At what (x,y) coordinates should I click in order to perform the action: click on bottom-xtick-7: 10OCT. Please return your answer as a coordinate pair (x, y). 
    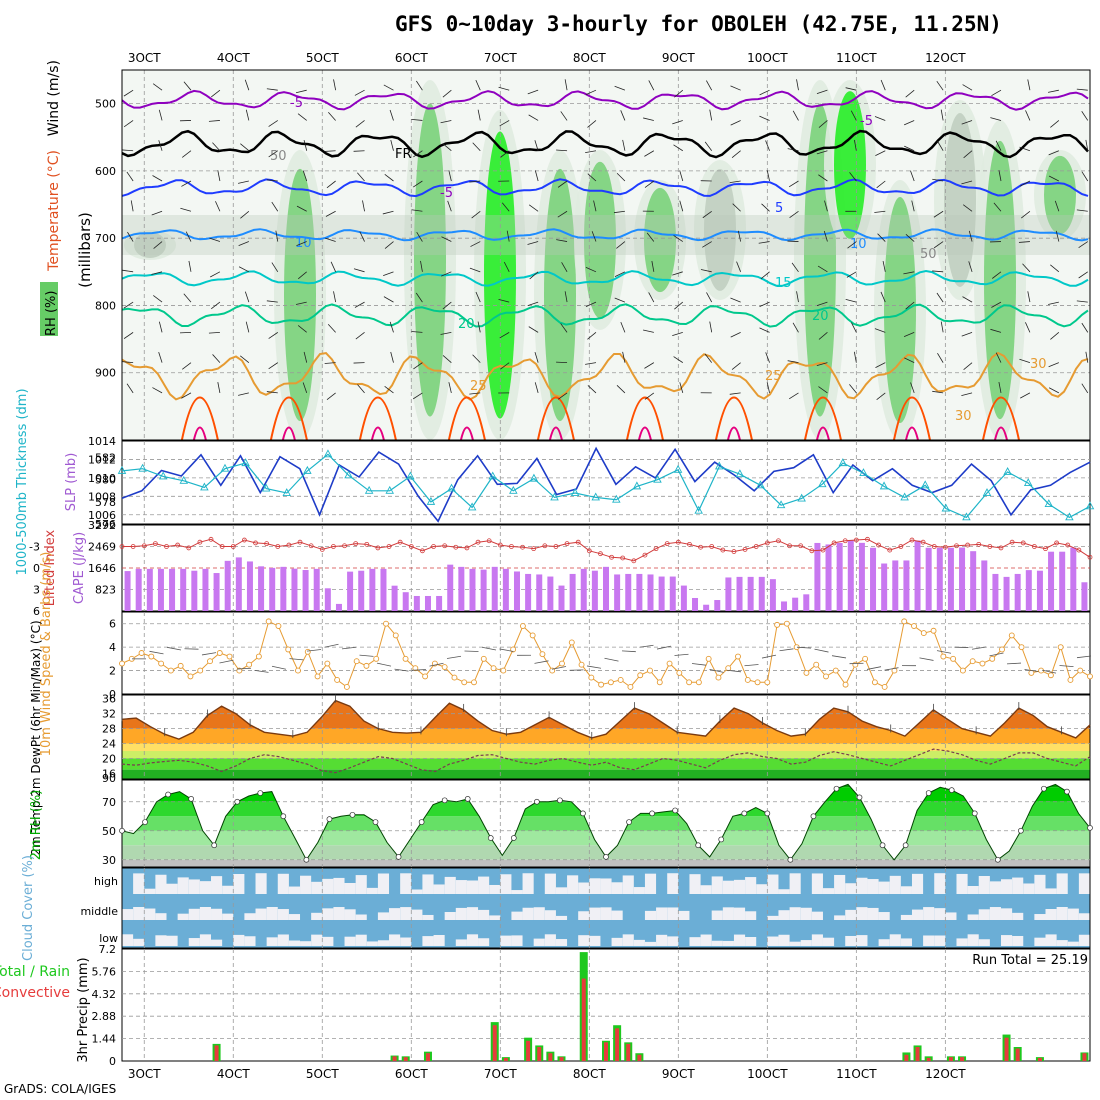
    Looking at the image, I should click on (767, 1074).